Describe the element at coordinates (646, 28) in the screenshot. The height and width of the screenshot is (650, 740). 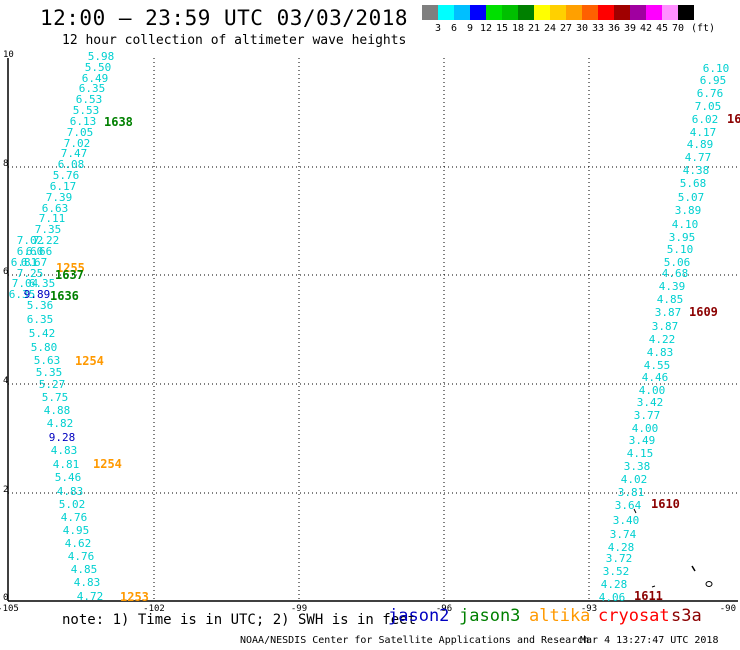
I see `scale-label: 42` at that location.